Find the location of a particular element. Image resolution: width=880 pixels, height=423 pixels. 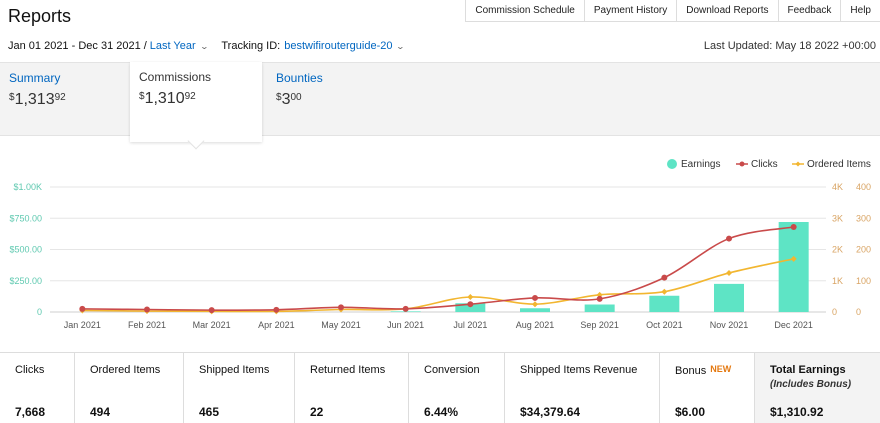

legend-clicks-label: Clicks is located at coordinates (764, 164).